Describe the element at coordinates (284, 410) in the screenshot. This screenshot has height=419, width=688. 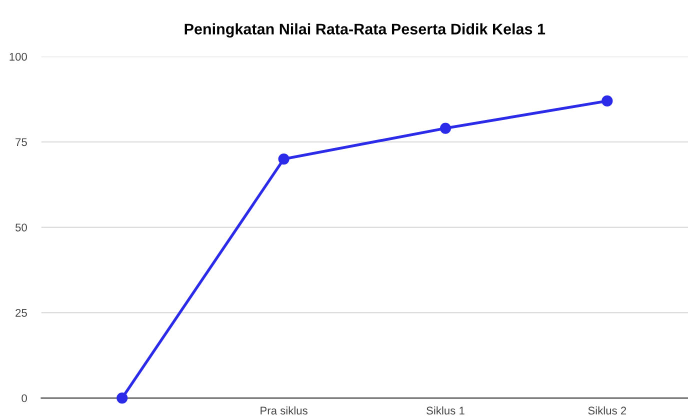
I see `x-tick-label: Pra siklus` at that location.